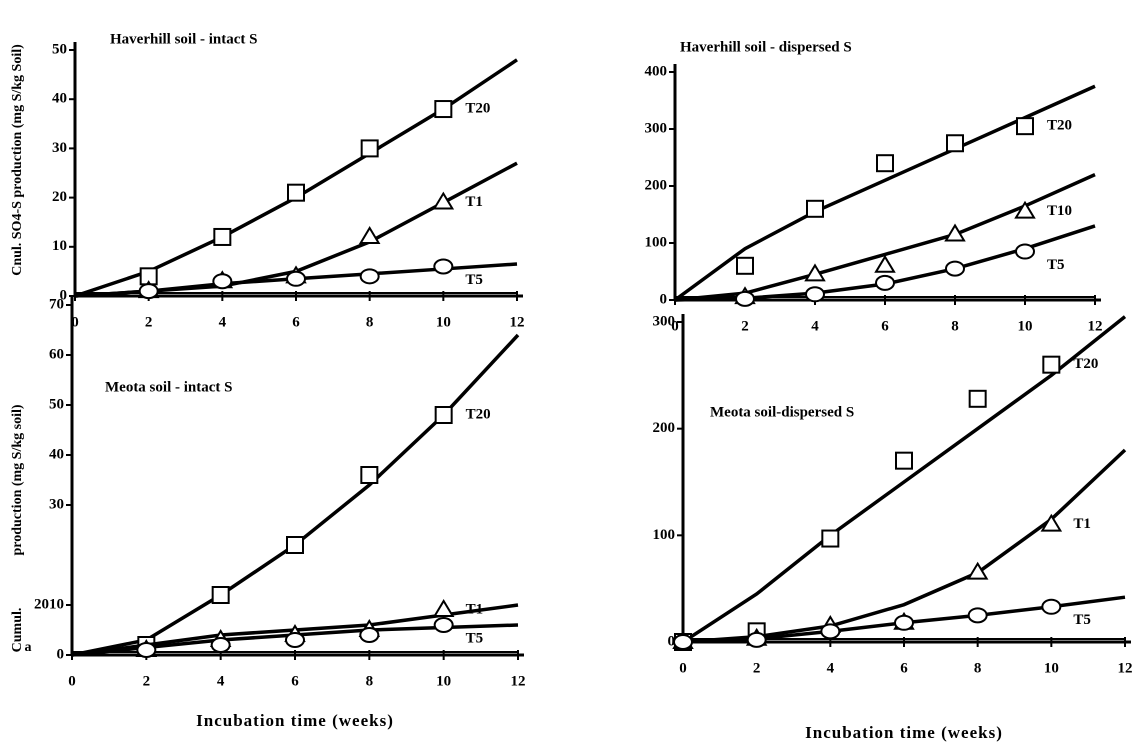 The width and height of the screenshot is (1141, 753). Describe the element at coordinates (17, 160) in the screenshot. I see `y-axis-label: Cnul. SO4-S production (mg S/kg Soil)` at that location.